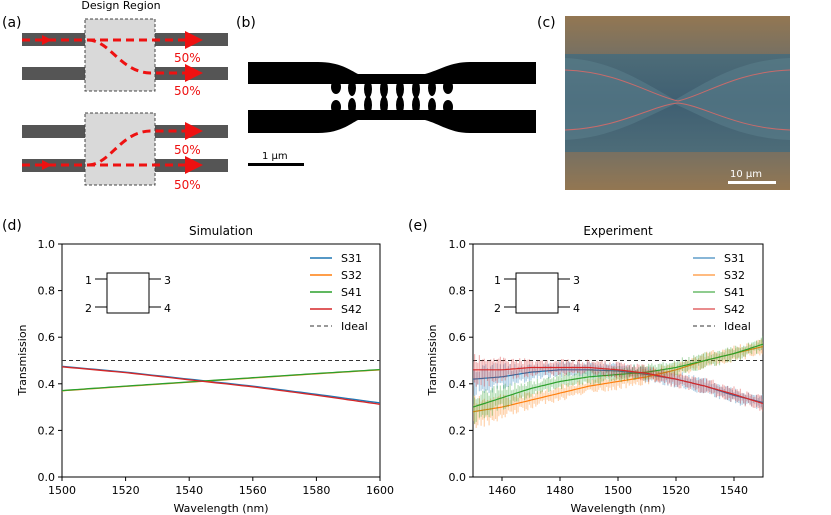  What do you see at coordinates (187, 58) in the screenshot?
I see `top-through-percent: 50%` at bounding box center [187, 58].